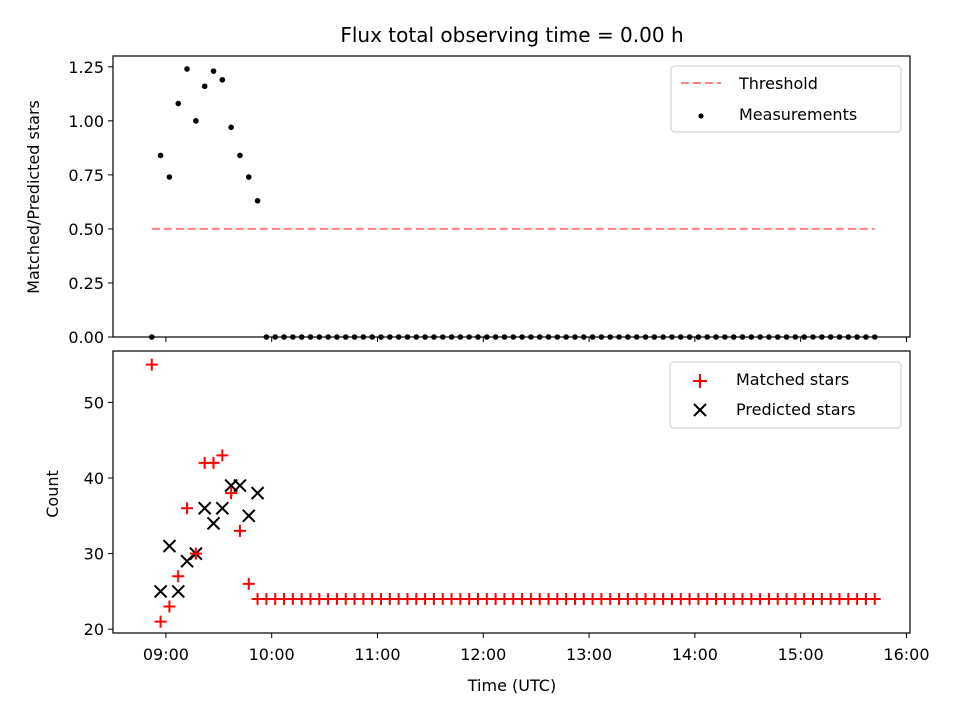  What do you see at coordinates (166, 654) in the screenshot?
I see `counts-x-tick-label: 09:00` at bounding box center [166, 654].